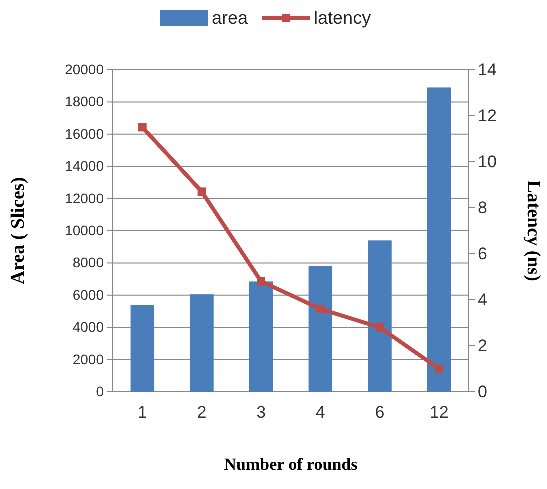  Describe the element at coordinates (483, 208) in the screenshot. I see `y2-tick-label: 8` at that location.